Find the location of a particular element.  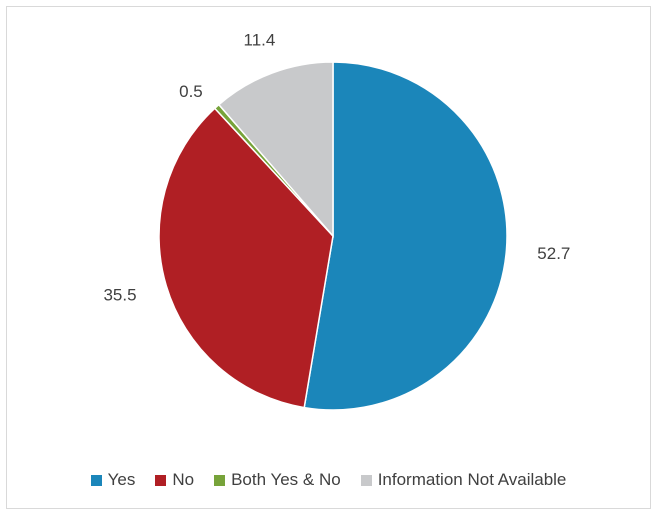

legend-item-yes: Yes is located at coordinates (113, 480).